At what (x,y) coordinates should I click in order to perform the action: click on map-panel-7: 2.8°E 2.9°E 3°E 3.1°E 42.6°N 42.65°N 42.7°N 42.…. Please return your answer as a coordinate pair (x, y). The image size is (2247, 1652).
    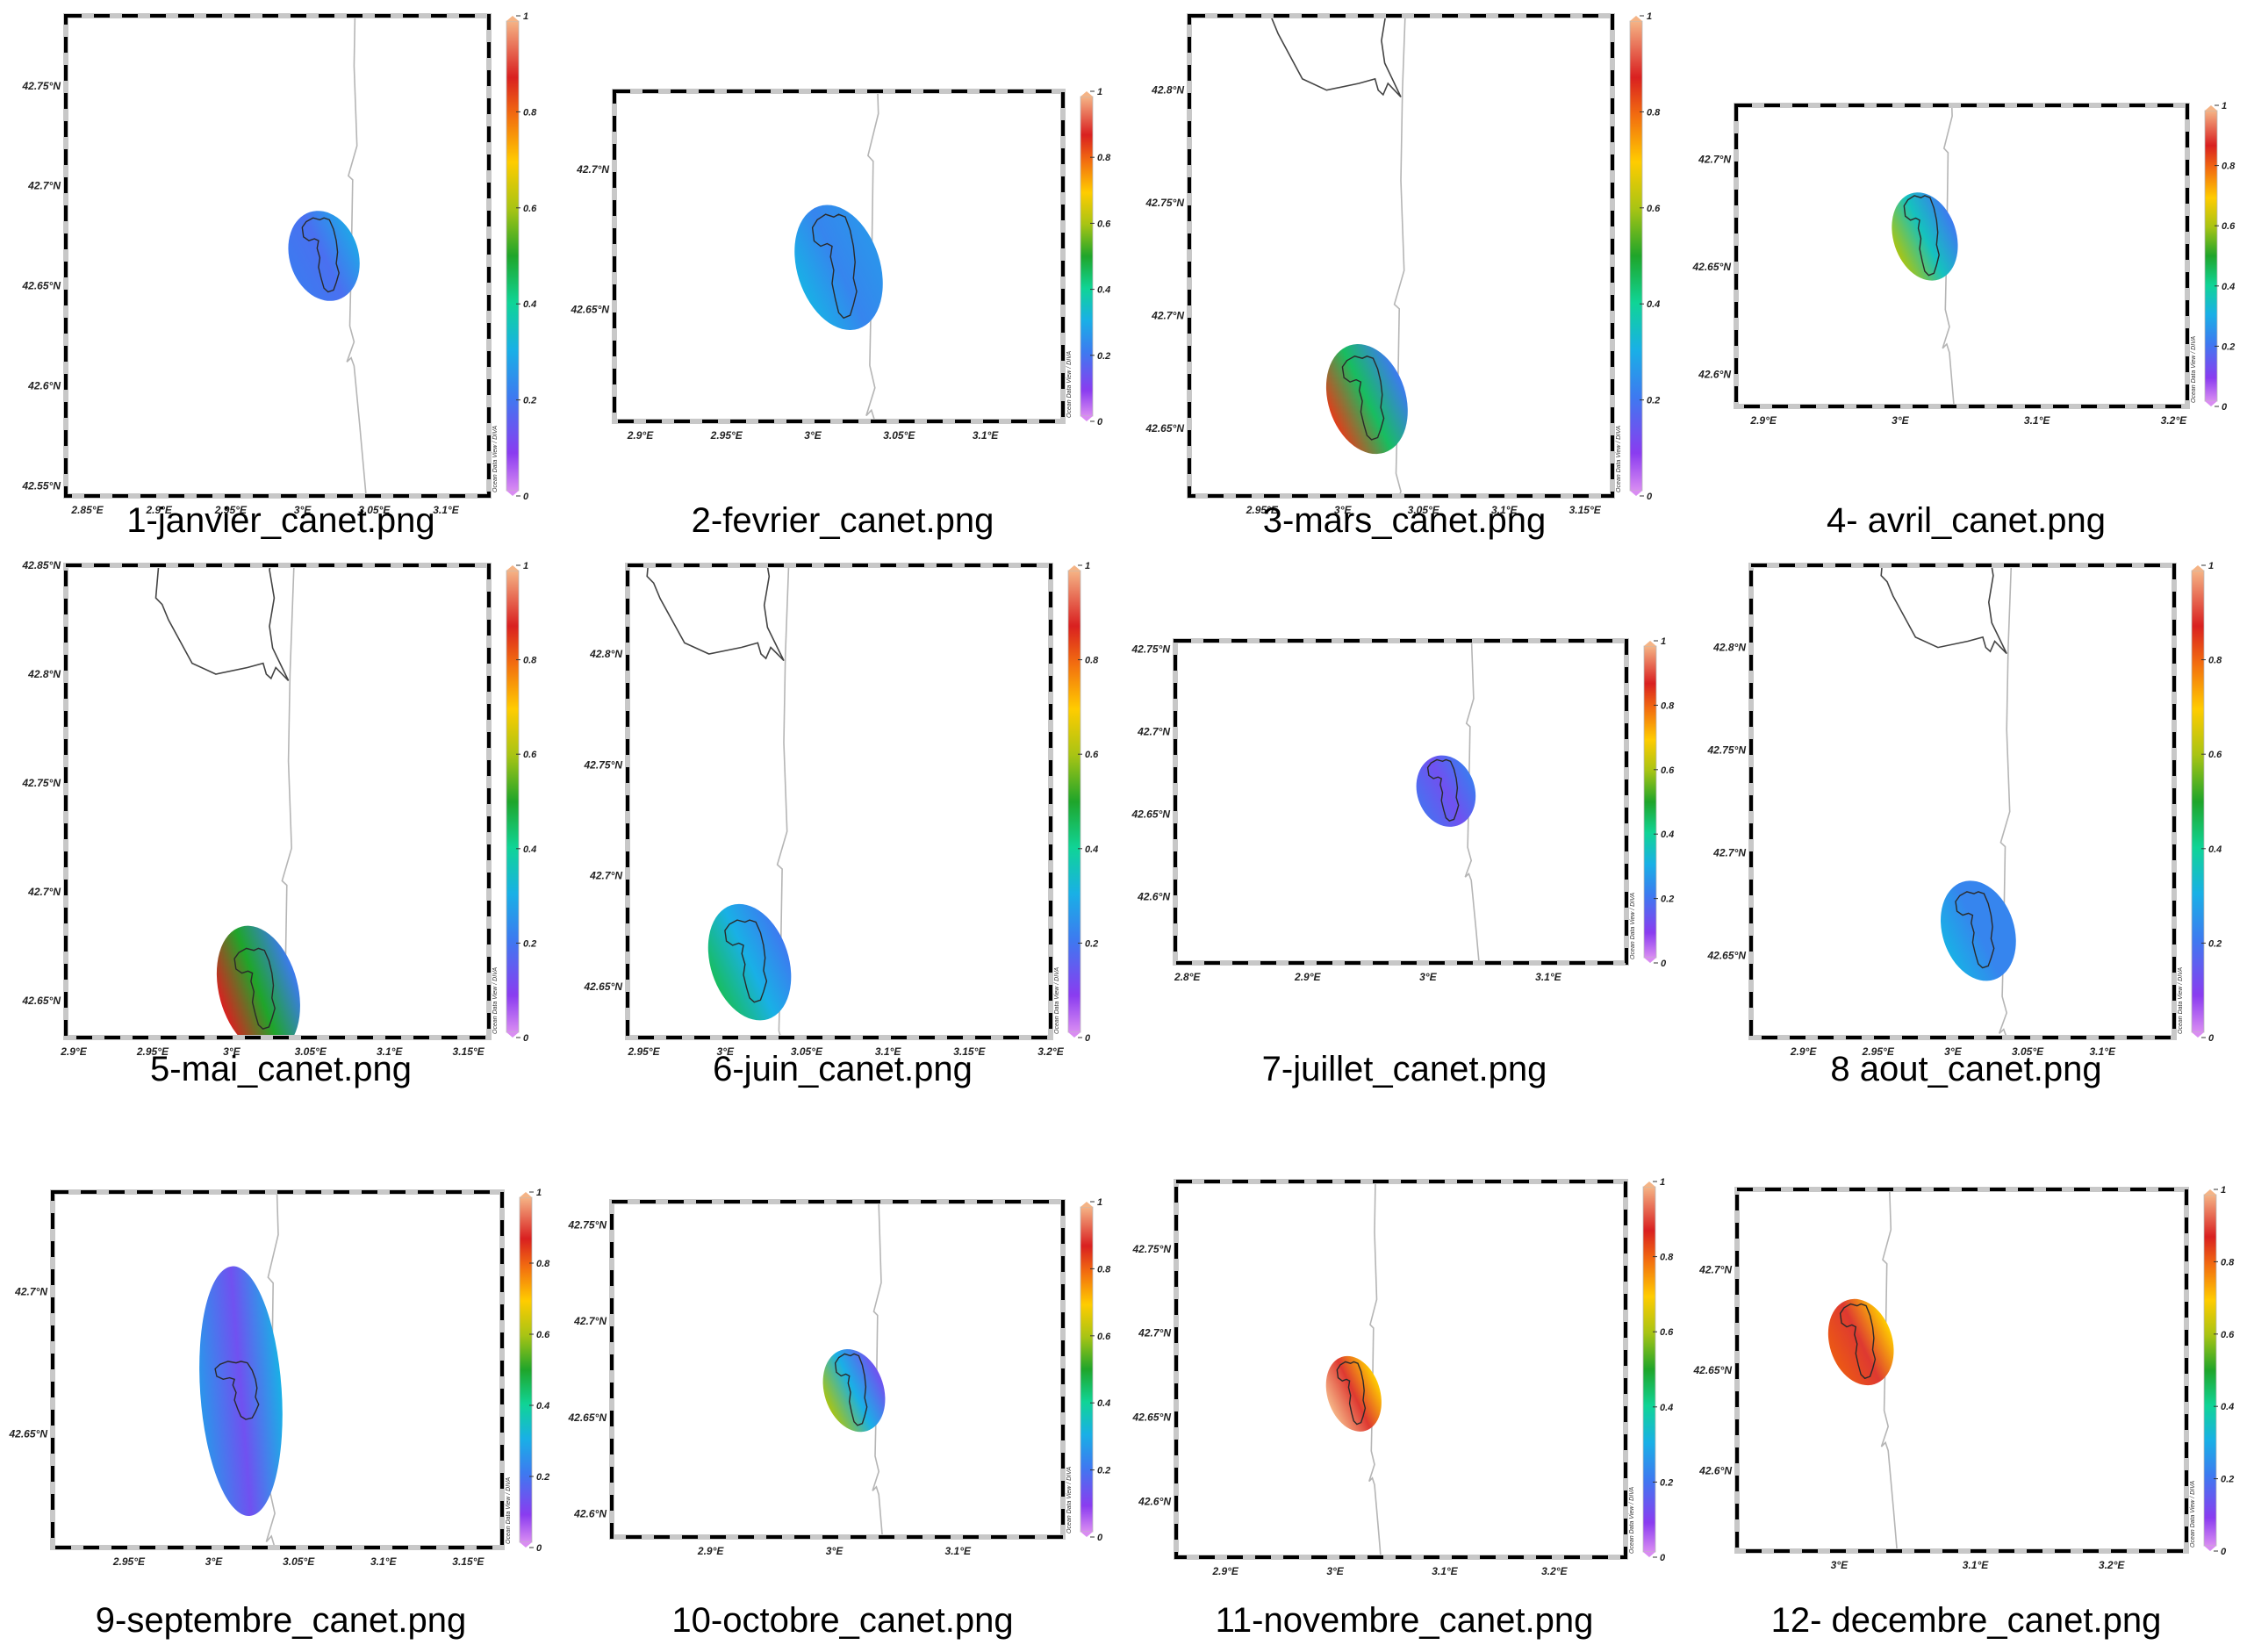
    Looking at the image, I should click on (1403, 809).